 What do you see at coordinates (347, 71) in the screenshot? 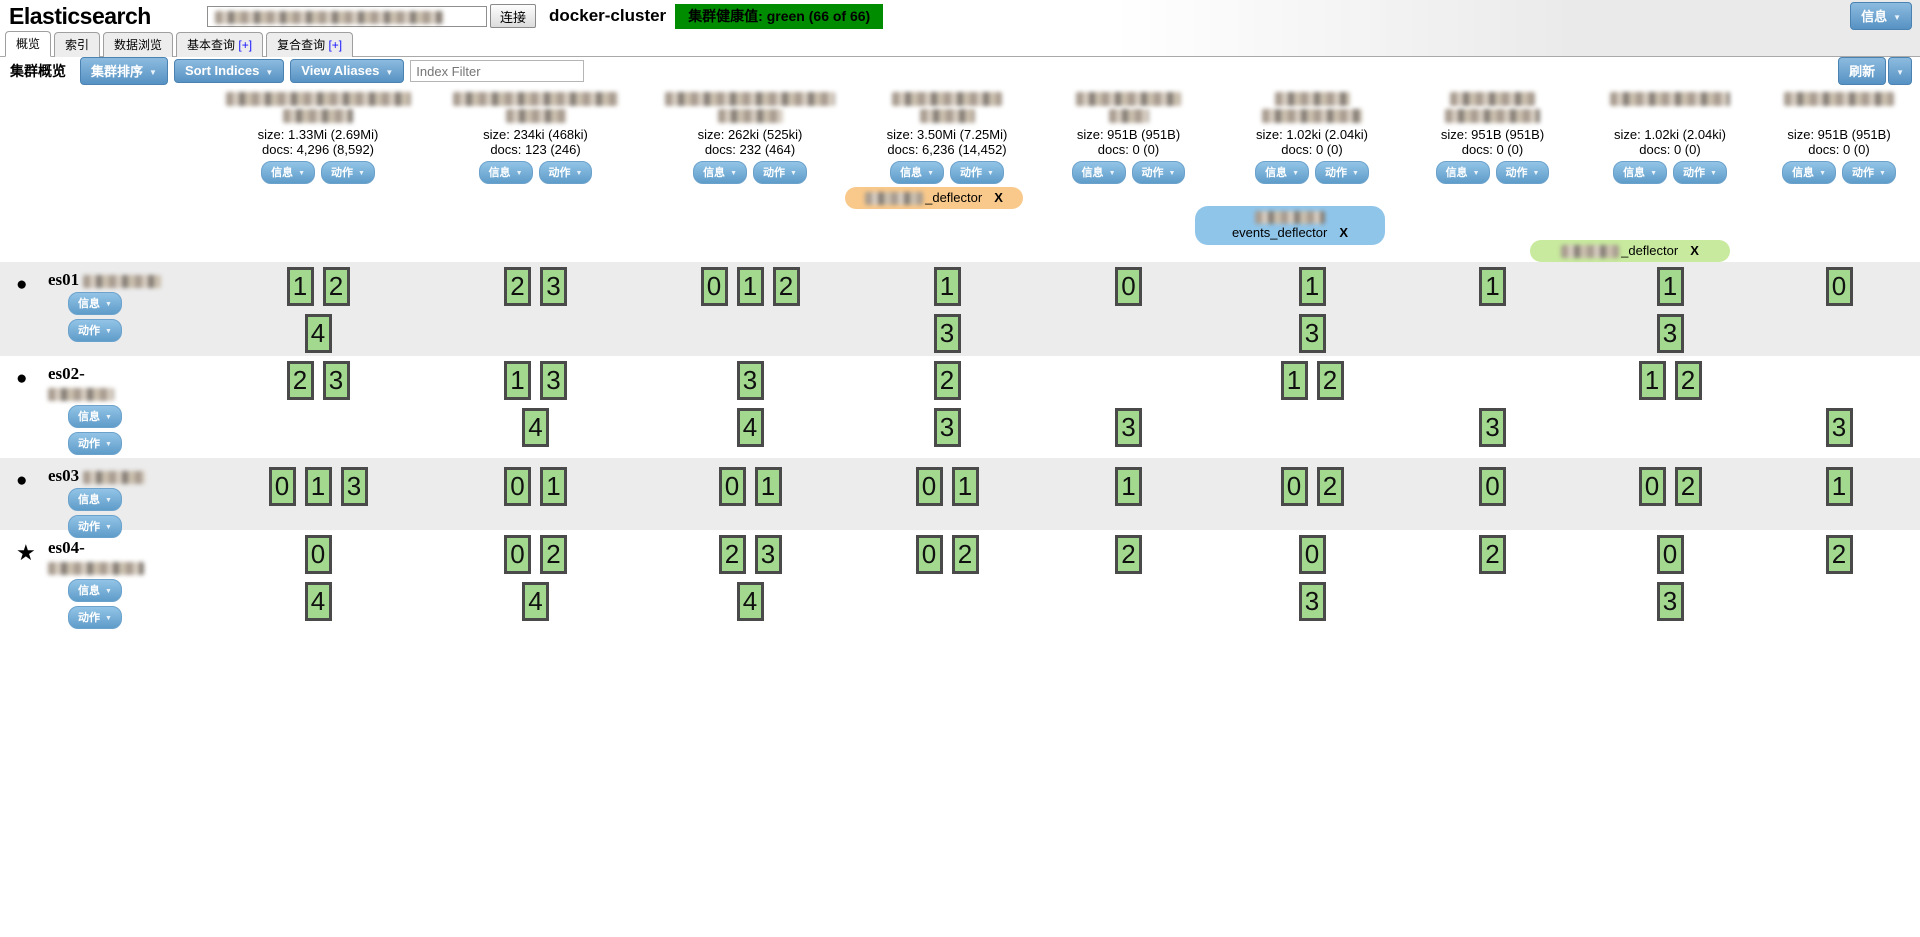
I see `view-aliases-dropdown-button: View Aliases` at bounding box center [347, 71].